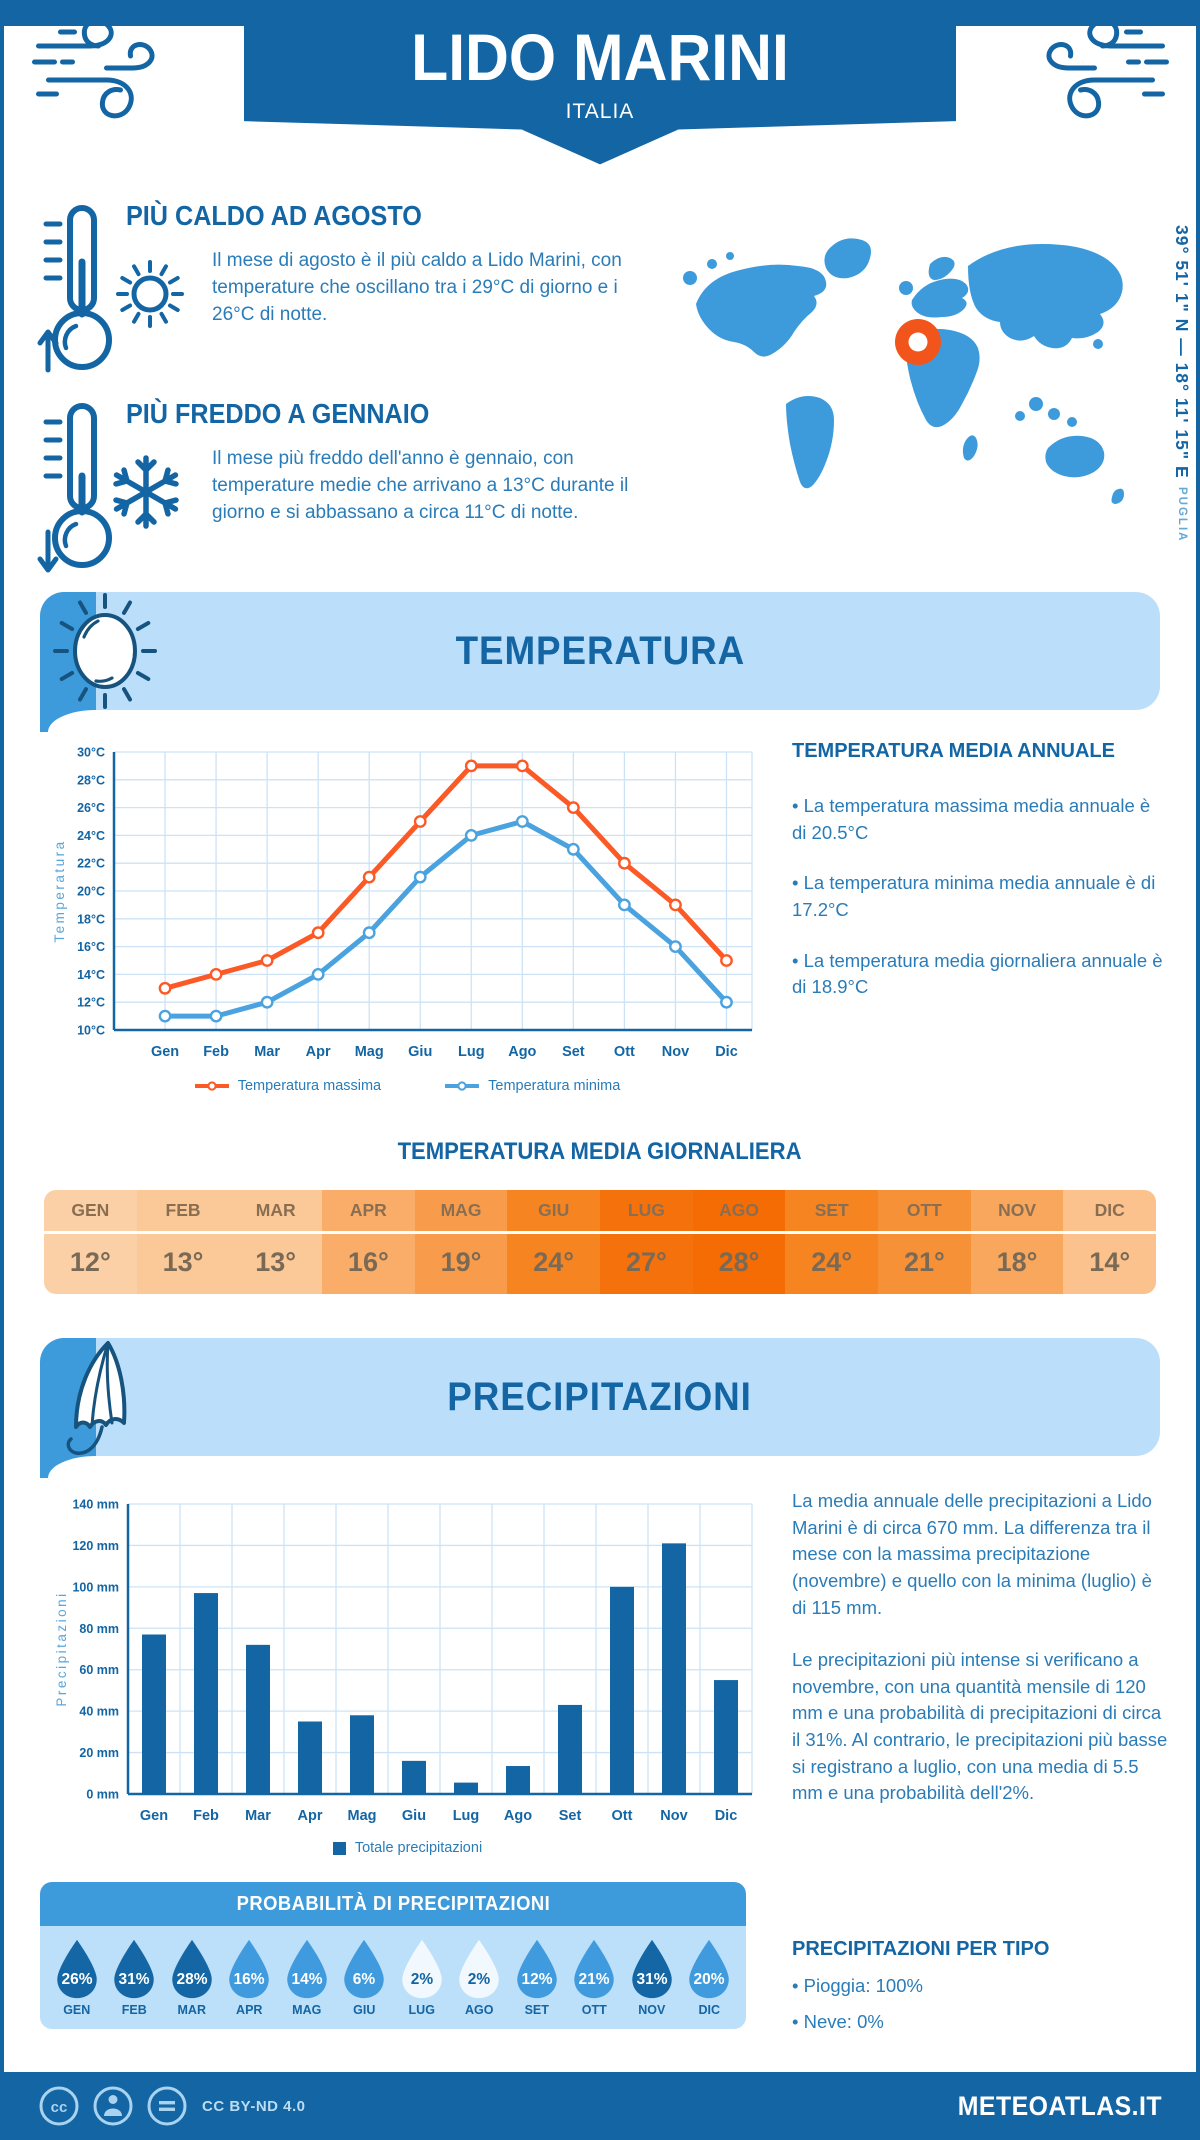 This screenshot has height=2140, width=1200. Describe the element at coordinates (466, 1816) in the screenshot. I see `svg-text: Lug` at that location.